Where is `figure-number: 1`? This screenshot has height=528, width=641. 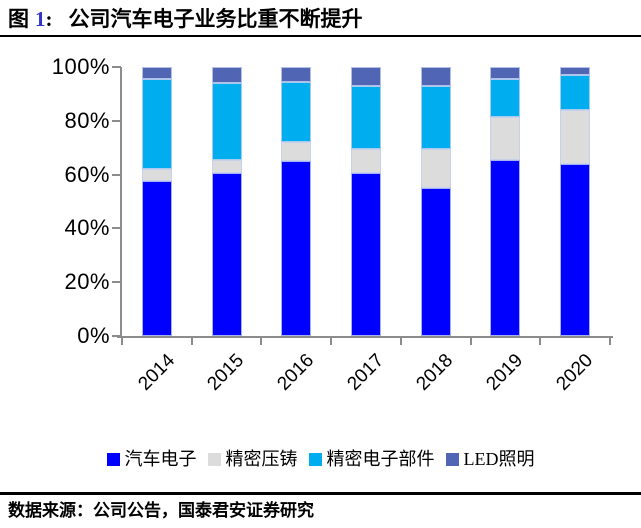
figure-number: 1 is located at coordinates (40, 19).